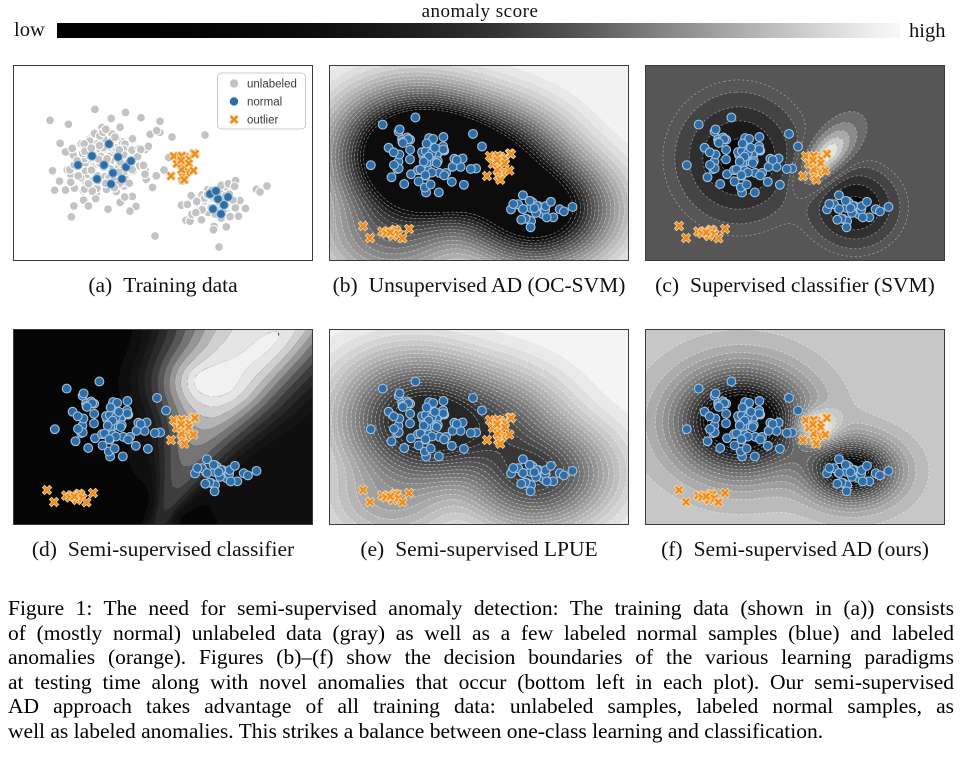 This screenshot has height=760, width=960. I want to click on svg-text: normal, so click(264, 103).